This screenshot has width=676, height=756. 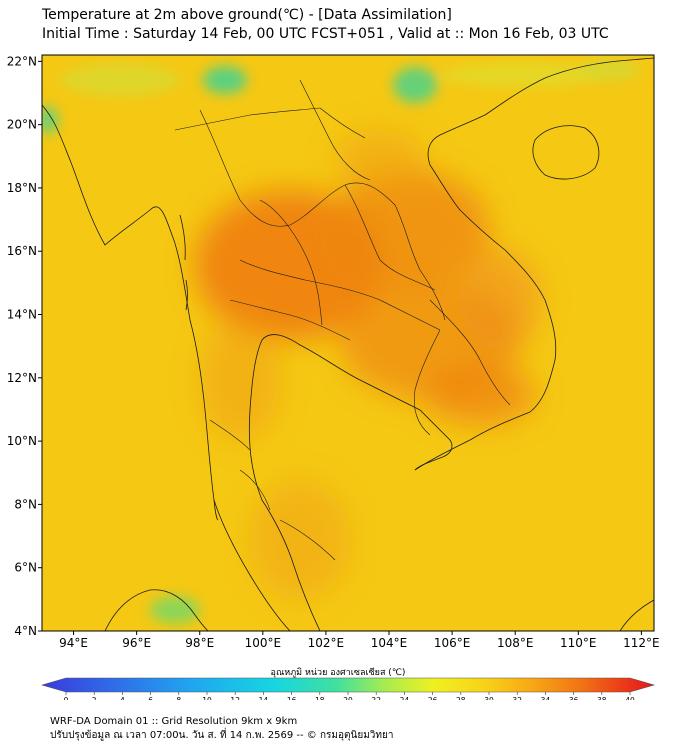 I want to click on lon-tick-label: 104°E, so click(x=389, y=643).